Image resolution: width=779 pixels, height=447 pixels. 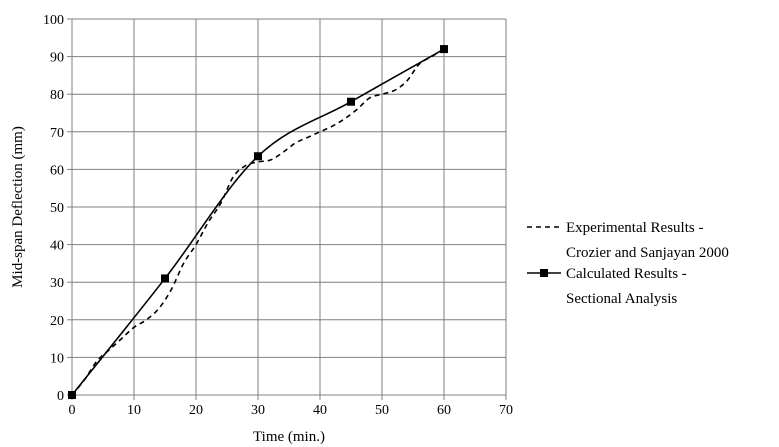 What do you see at coordinates (57, 321) in the screenshot?
I see `y-tick-label: 20` at bounding box center [57, 321].